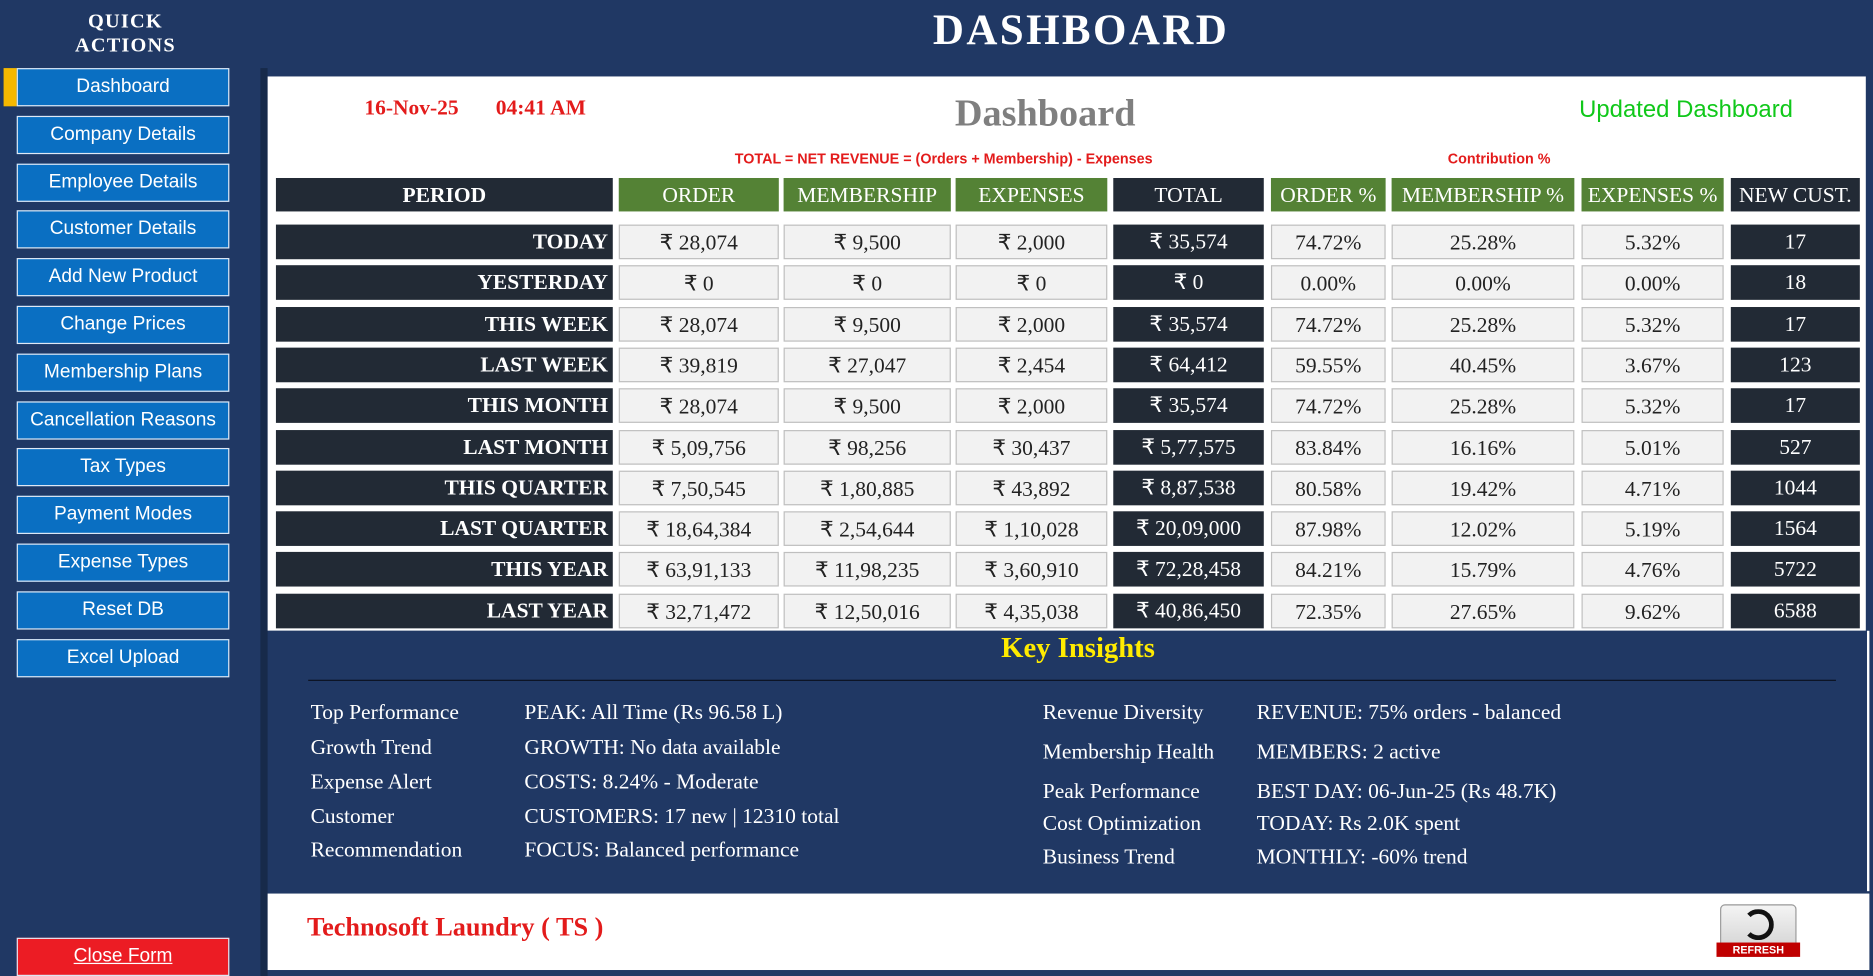 Image resolution: width=1873 pixels, height=976 pixels. I want to click on close-button: Close Form, so click(123, 956).